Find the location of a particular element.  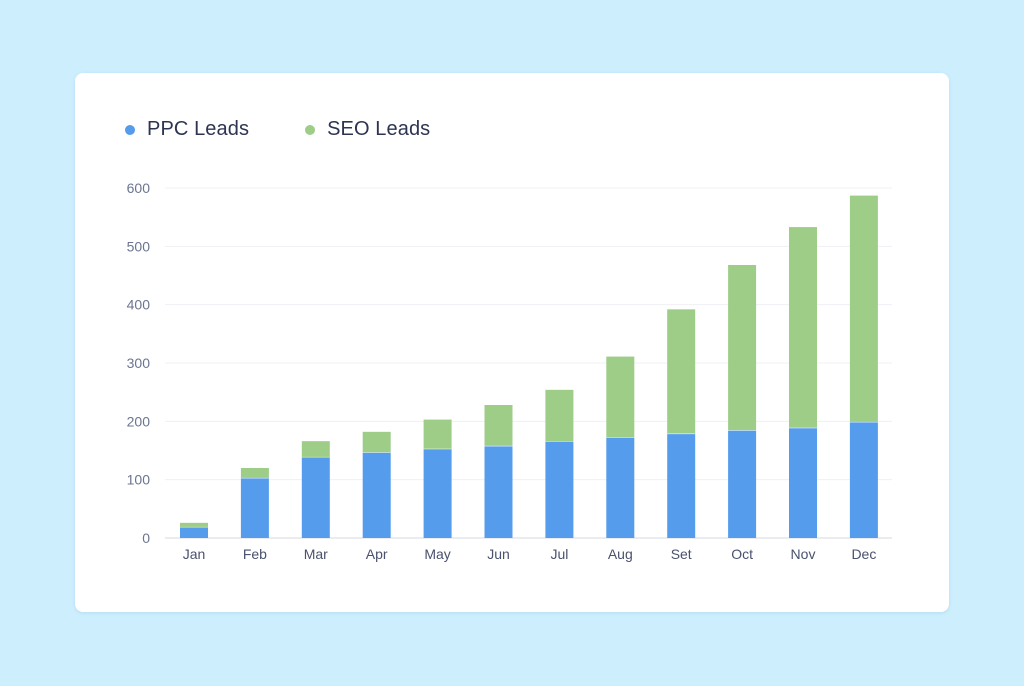

y-tick-label: 600 is located at coordinates (139, 188).